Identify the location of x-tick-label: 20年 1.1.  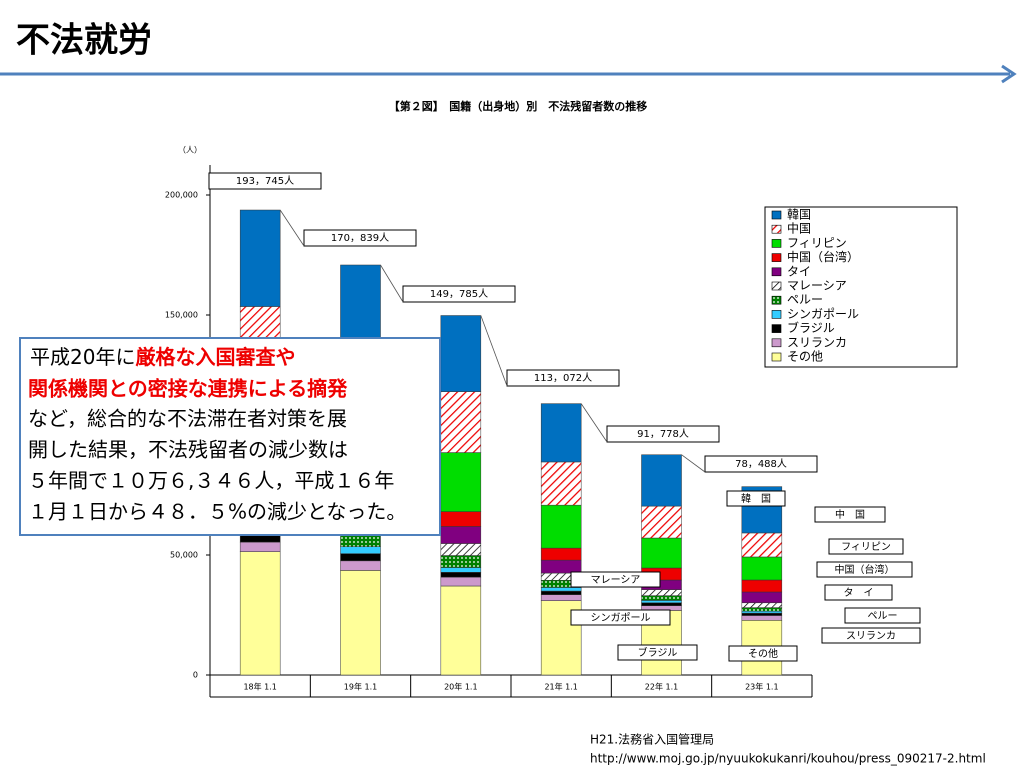
(460, 687).